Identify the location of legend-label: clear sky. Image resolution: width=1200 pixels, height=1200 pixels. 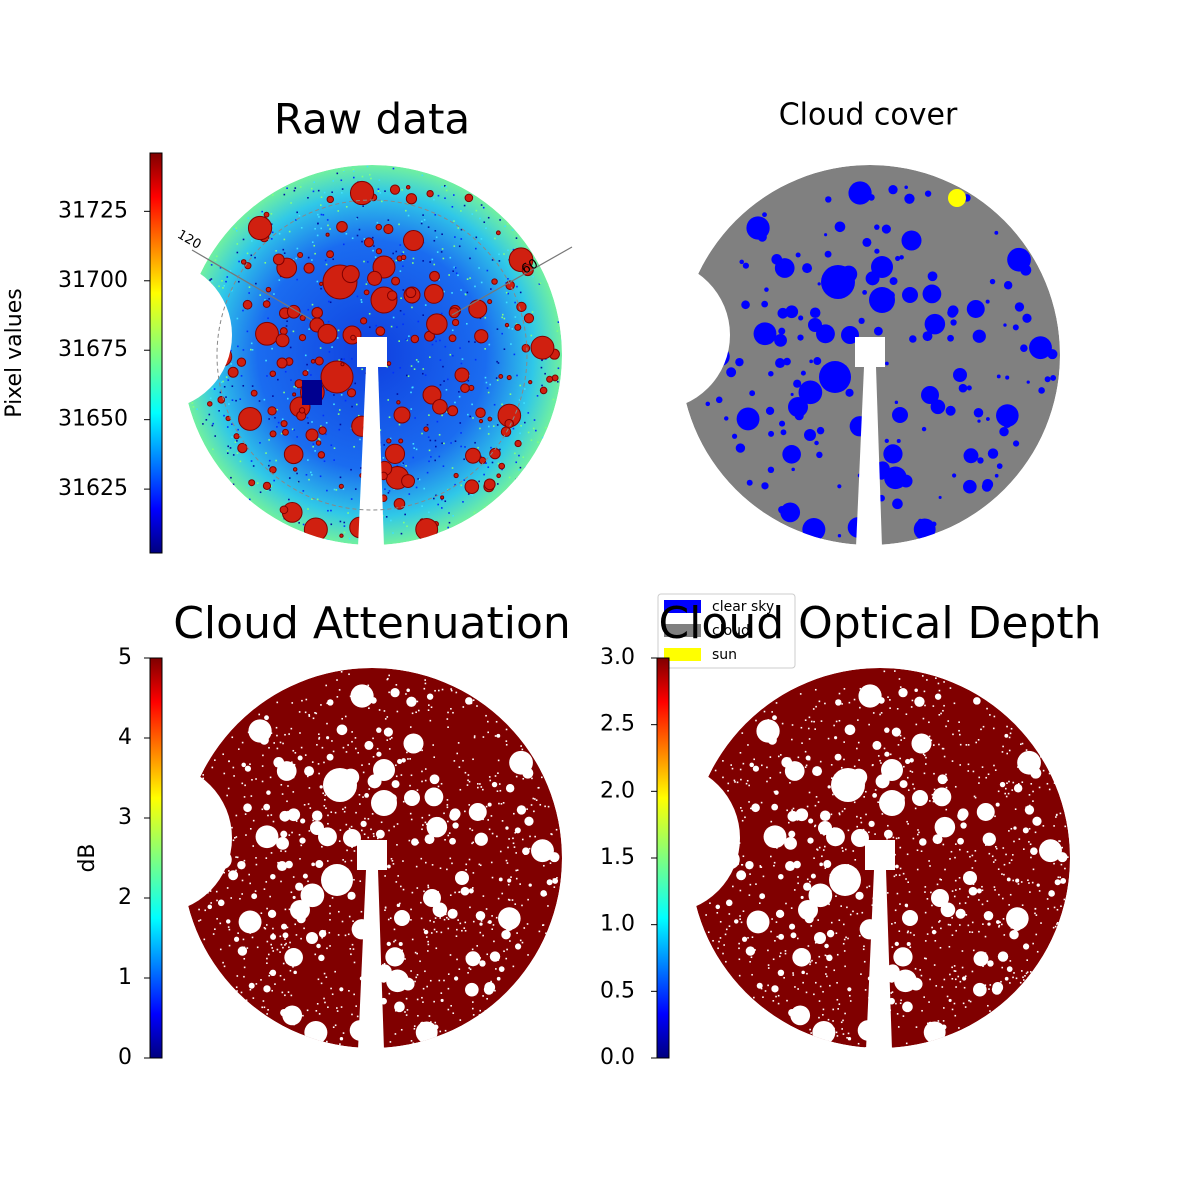
(743, 607).